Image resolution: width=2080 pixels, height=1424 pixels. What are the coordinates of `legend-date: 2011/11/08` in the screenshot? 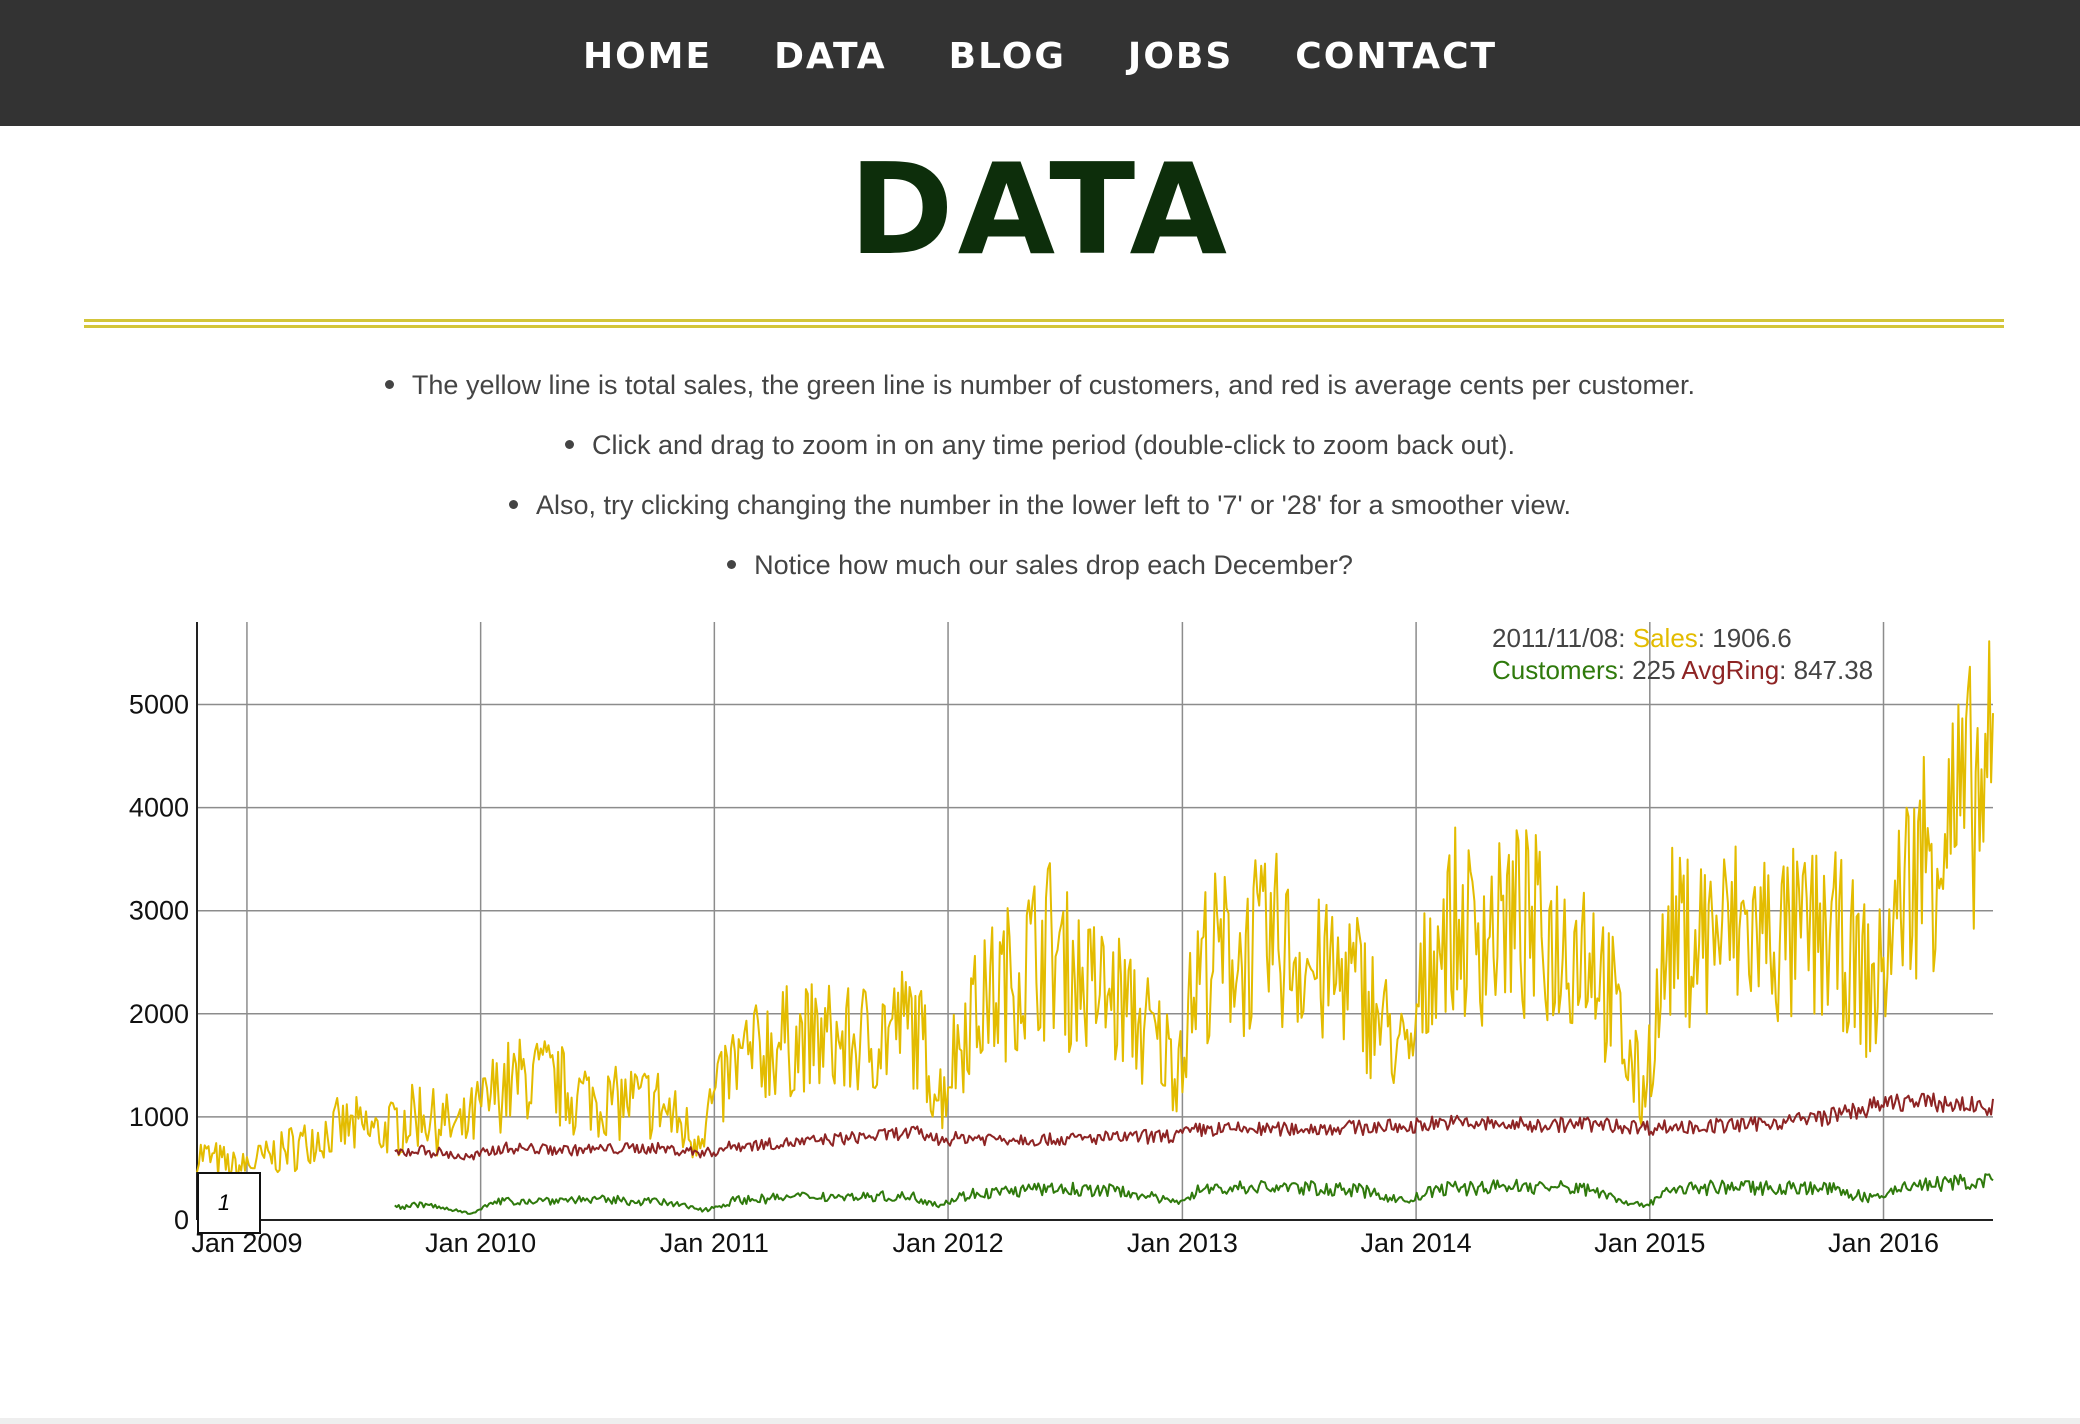 It's located at (1555, 638).